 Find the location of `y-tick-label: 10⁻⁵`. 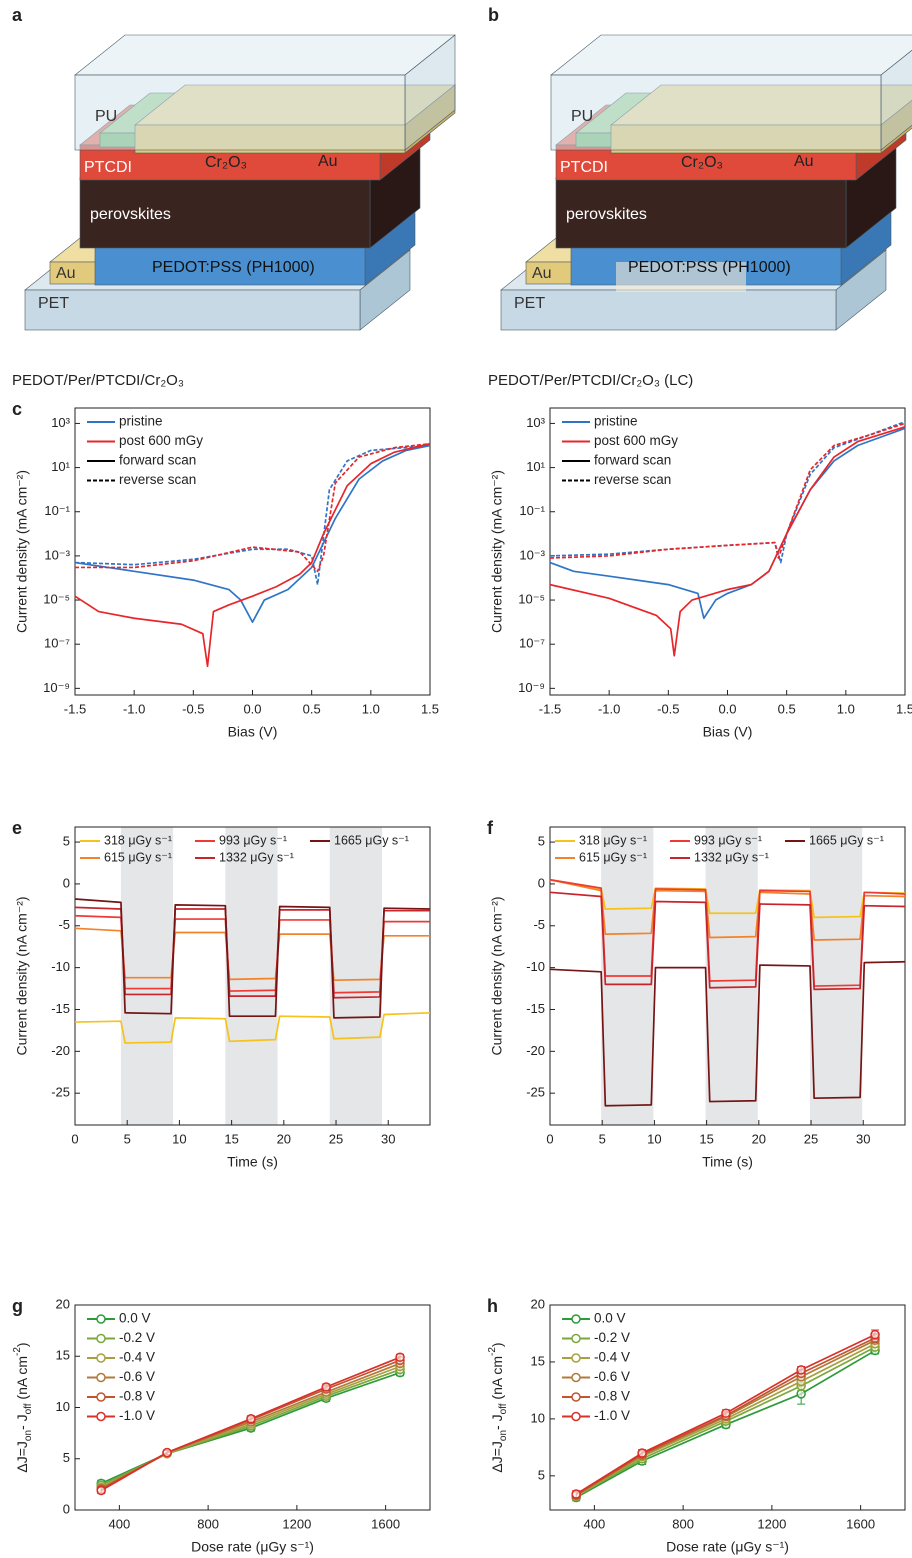

y-tick-label: 10⁻⁵ is located at coordinates (56, 598).